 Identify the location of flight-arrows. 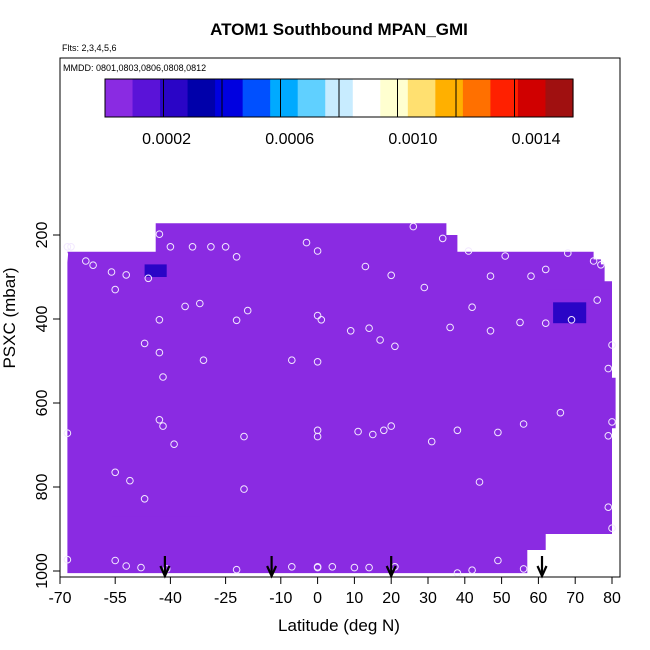
(353, 567).